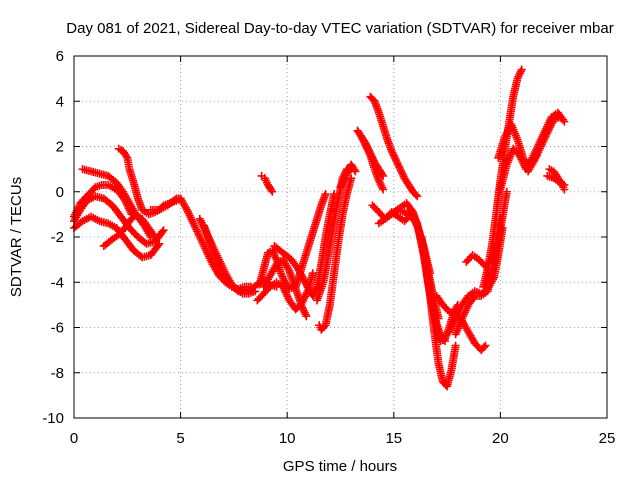 The width and height of the screenshot is (640, 485). What do you see at coordinates (500, 438) in the screenshot?
I see `x-tick-label: 20` at bounding box center [500, 438].